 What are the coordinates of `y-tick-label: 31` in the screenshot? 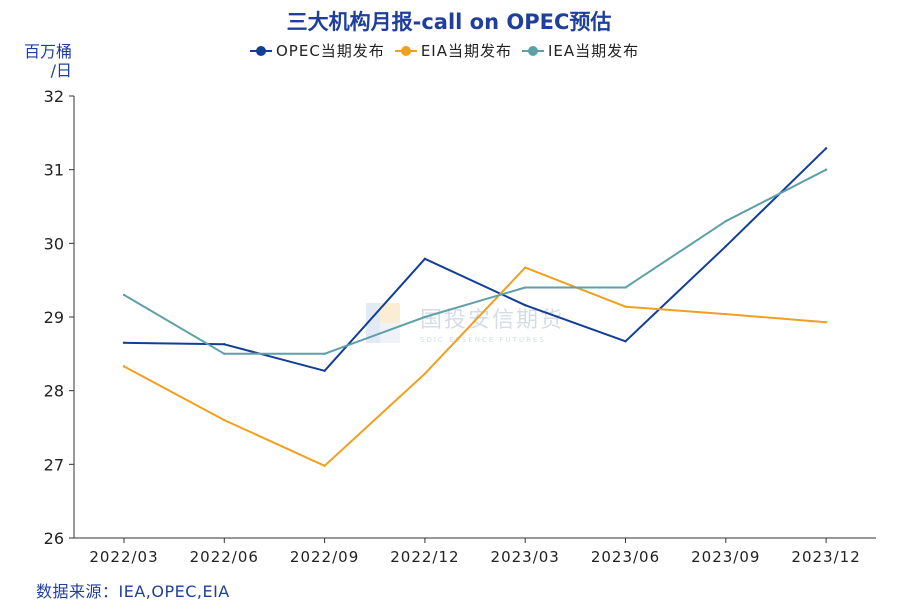 It's located at (54, 170).